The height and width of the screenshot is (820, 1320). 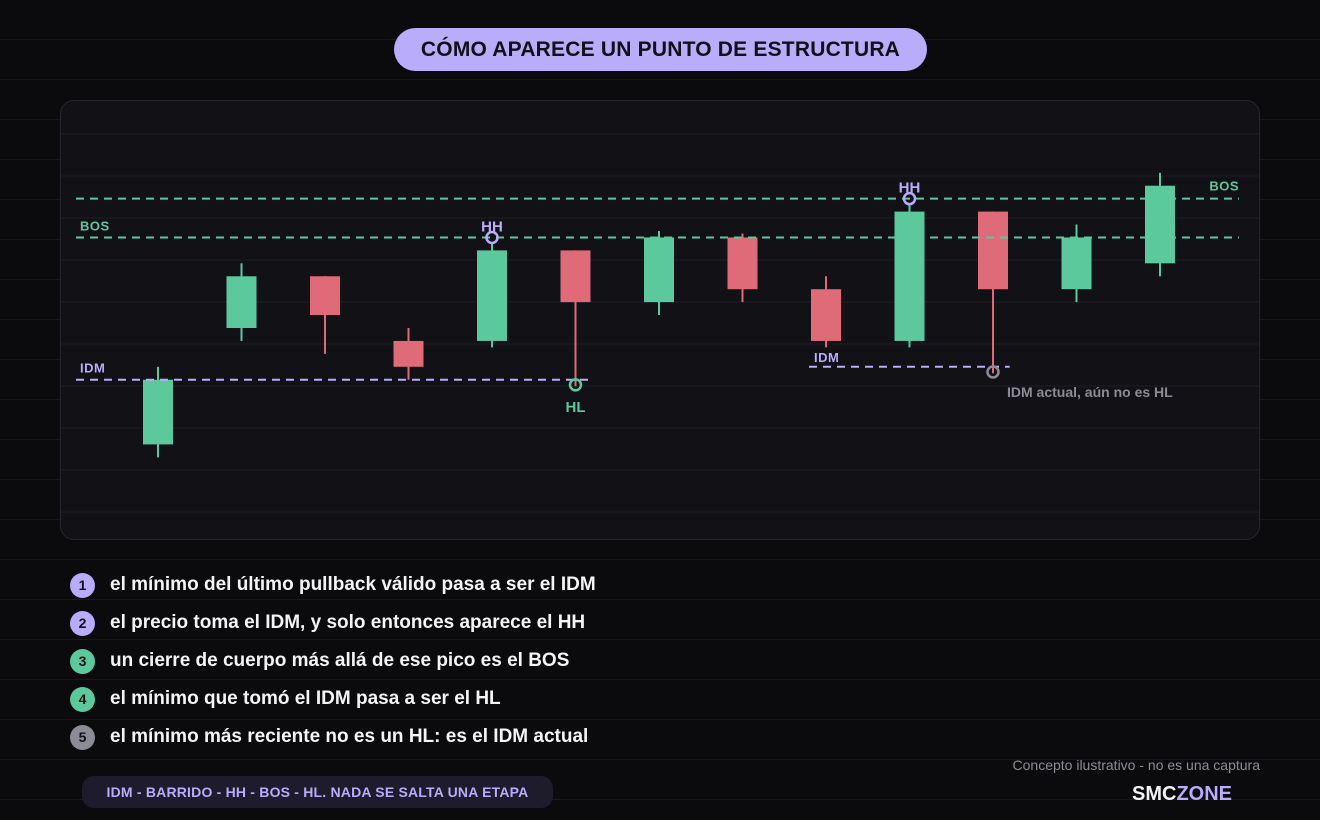 What do you see at coordinates (1136, 765) in the screenshot?
I see `disclaimer-note: Concepto ilustrativo - no es una captura` at bounding box center [1136, 765].